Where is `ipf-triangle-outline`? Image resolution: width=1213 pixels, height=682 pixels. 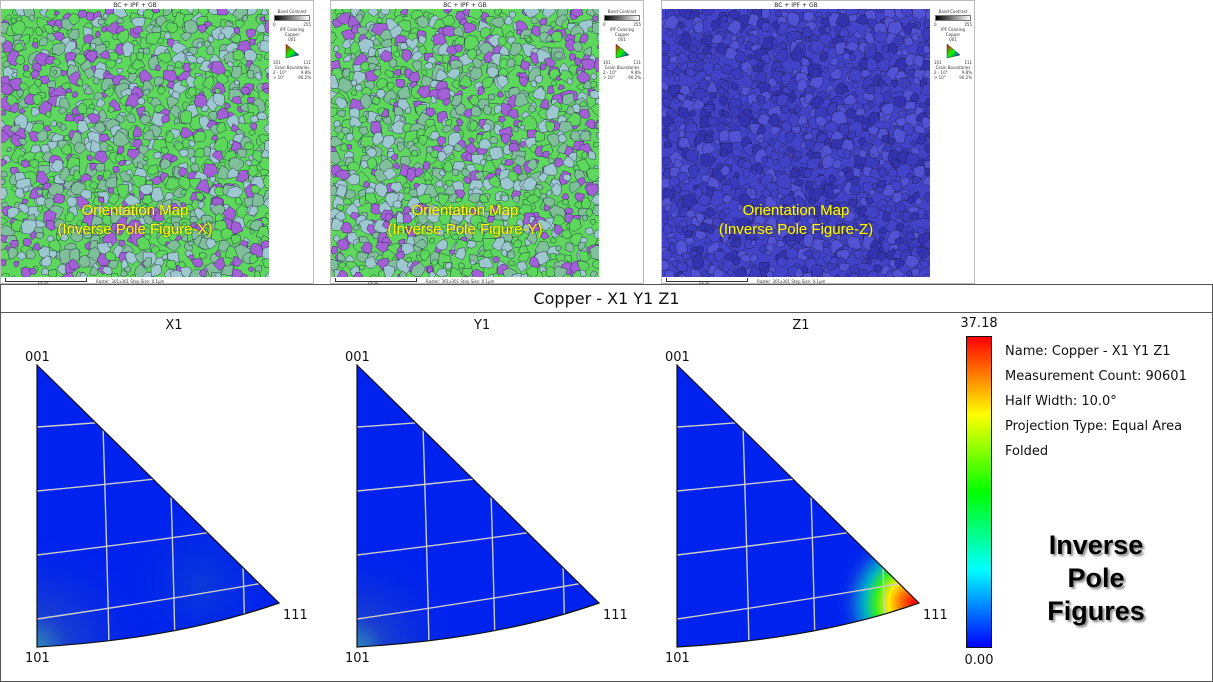
ipf-triangle-outline is located at coordinates (478, 505).